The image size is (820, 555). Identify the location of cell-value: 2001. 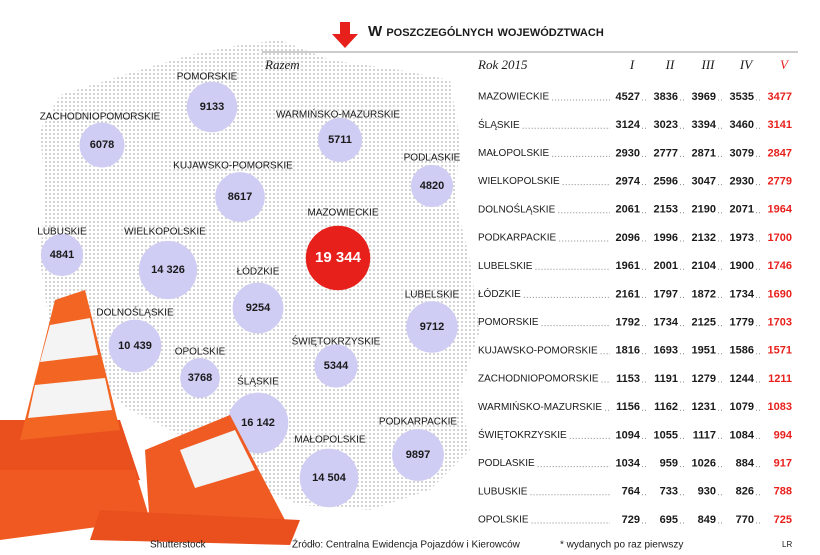
(666, 266).